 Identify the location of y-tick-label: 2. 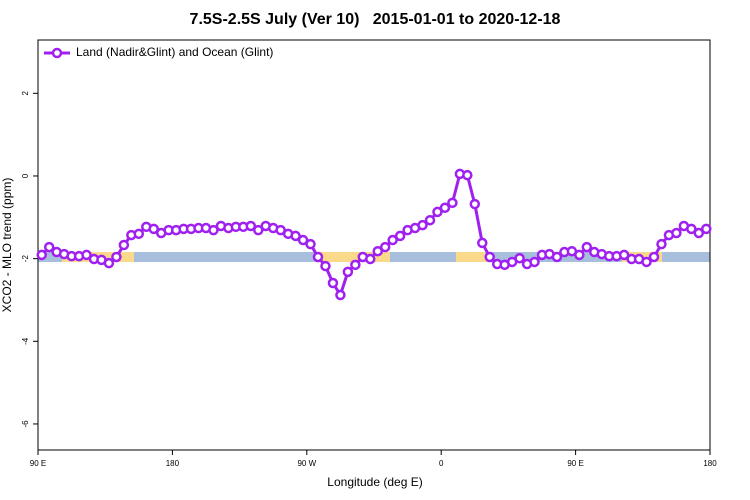
(25, 93).